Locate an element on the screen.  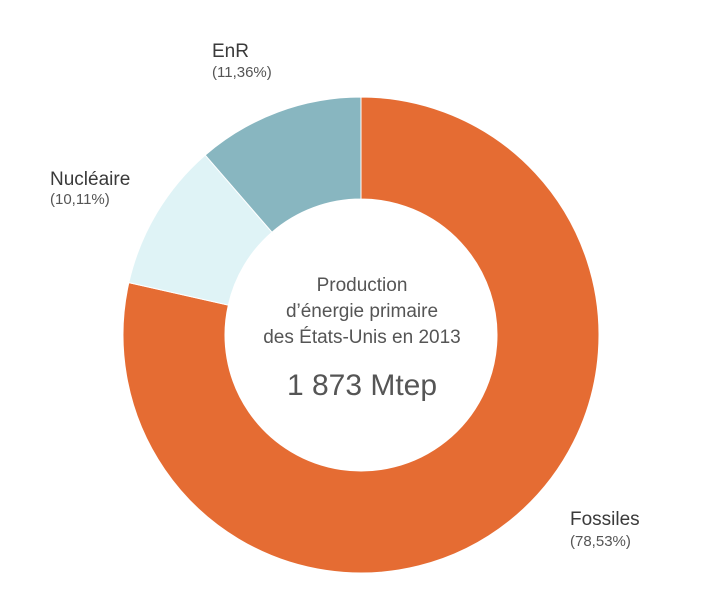
slice-enr is located at coordinates (283, 164).